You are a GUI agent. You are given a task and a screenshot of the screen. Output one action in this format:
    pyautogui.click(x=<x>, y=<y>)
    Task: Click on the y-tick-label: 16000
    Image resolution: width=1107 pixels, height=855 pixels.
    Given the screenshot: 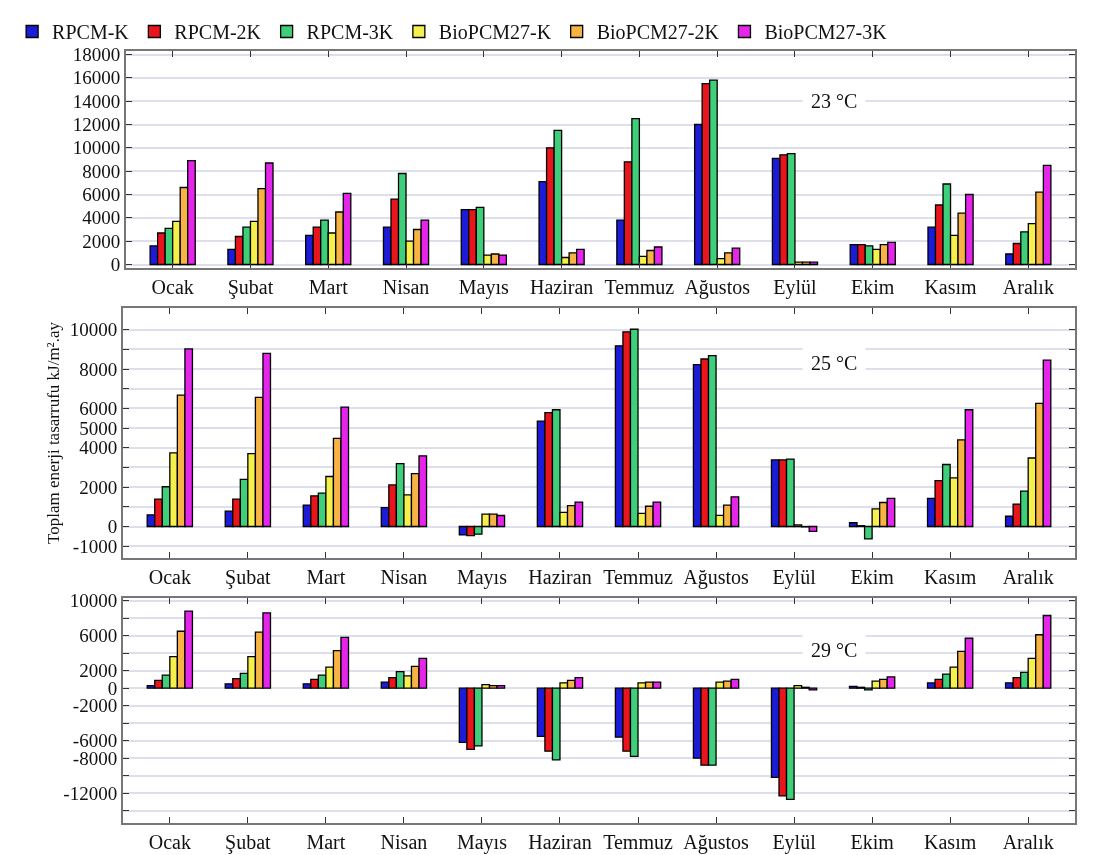 What is the action you would take?
    pyautogui.click(x=96, y=78)
    